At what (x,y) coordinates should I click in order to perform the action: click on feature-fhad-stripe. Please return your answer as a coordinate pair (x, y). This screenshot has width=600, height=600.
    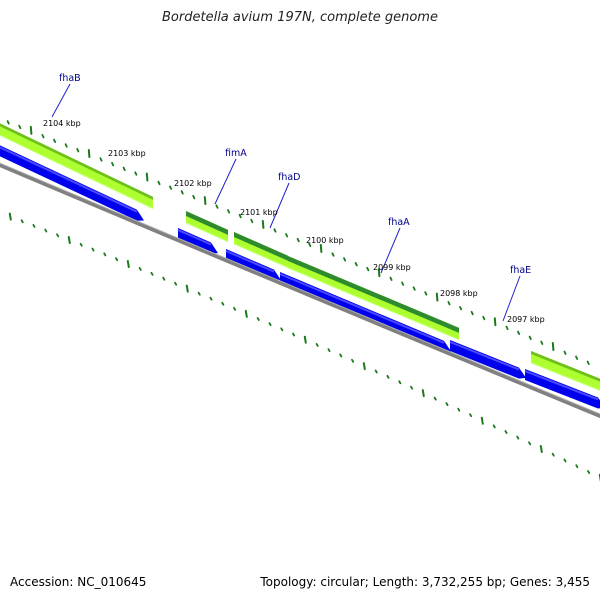
    Looking at the image, I should click on (261, 246).